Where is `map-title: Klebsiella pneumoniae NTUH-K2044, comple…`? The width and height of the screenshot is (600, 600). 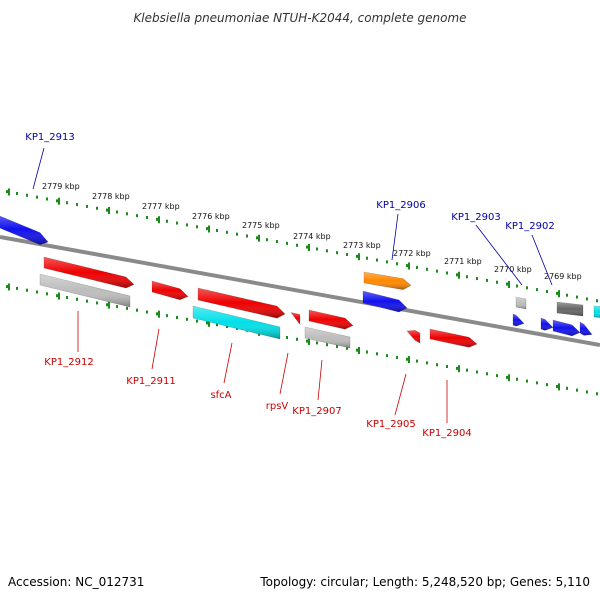 map-title: Klebsiella pneumoniae NTUH-K2044, comple… is located at coordinates (299, 18).